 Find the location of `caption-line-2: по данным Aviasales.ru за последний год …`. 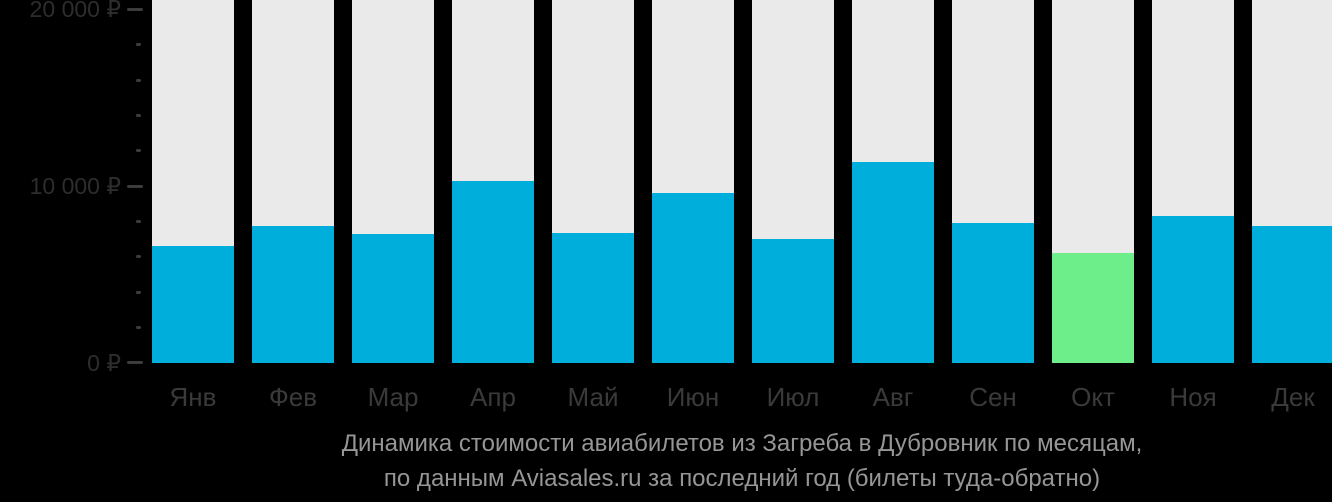

caption-line-2: по данным Aviasales.ru за последний год … is located at coordinates (742, 478).